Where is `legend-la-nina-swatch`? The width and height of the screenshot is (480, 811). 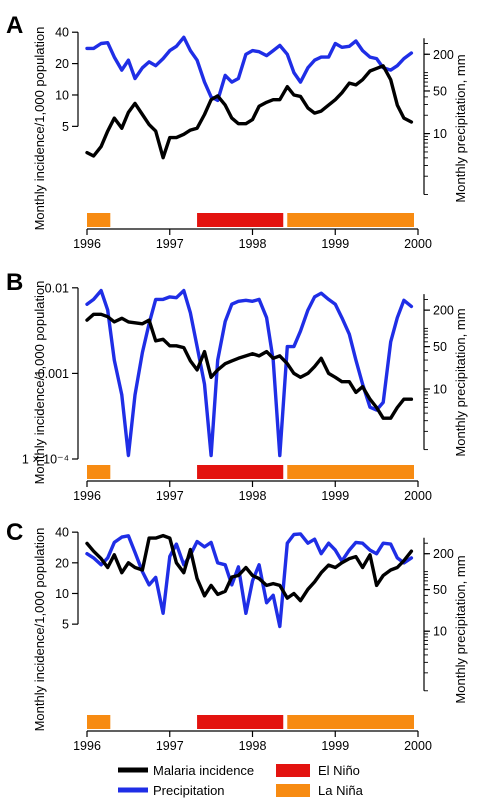
legend-la-nina-swatch is located at coordinates (293, 790).